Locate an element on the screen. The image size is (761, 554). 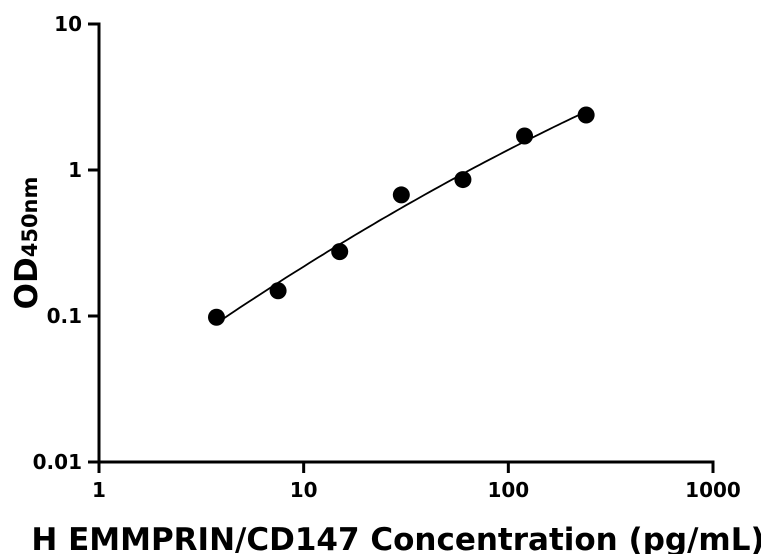
y-tick-label: 1 is located at coordinates (75, 170).